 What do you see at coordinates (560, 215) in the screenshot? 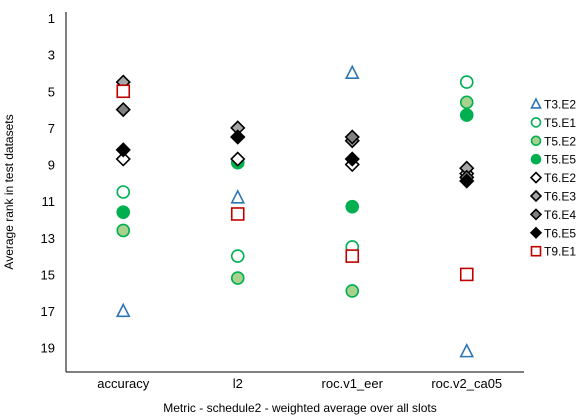
I see `legend-label: T6.E4` at bounding box center [560, 215].